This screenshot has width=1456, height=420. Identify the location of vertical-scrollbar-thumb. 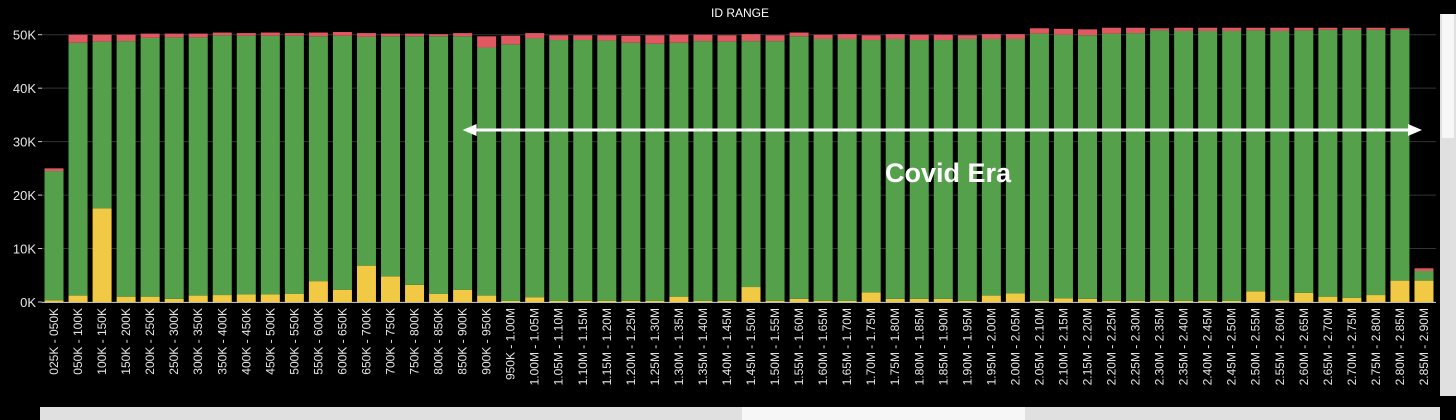
(1448, 76).